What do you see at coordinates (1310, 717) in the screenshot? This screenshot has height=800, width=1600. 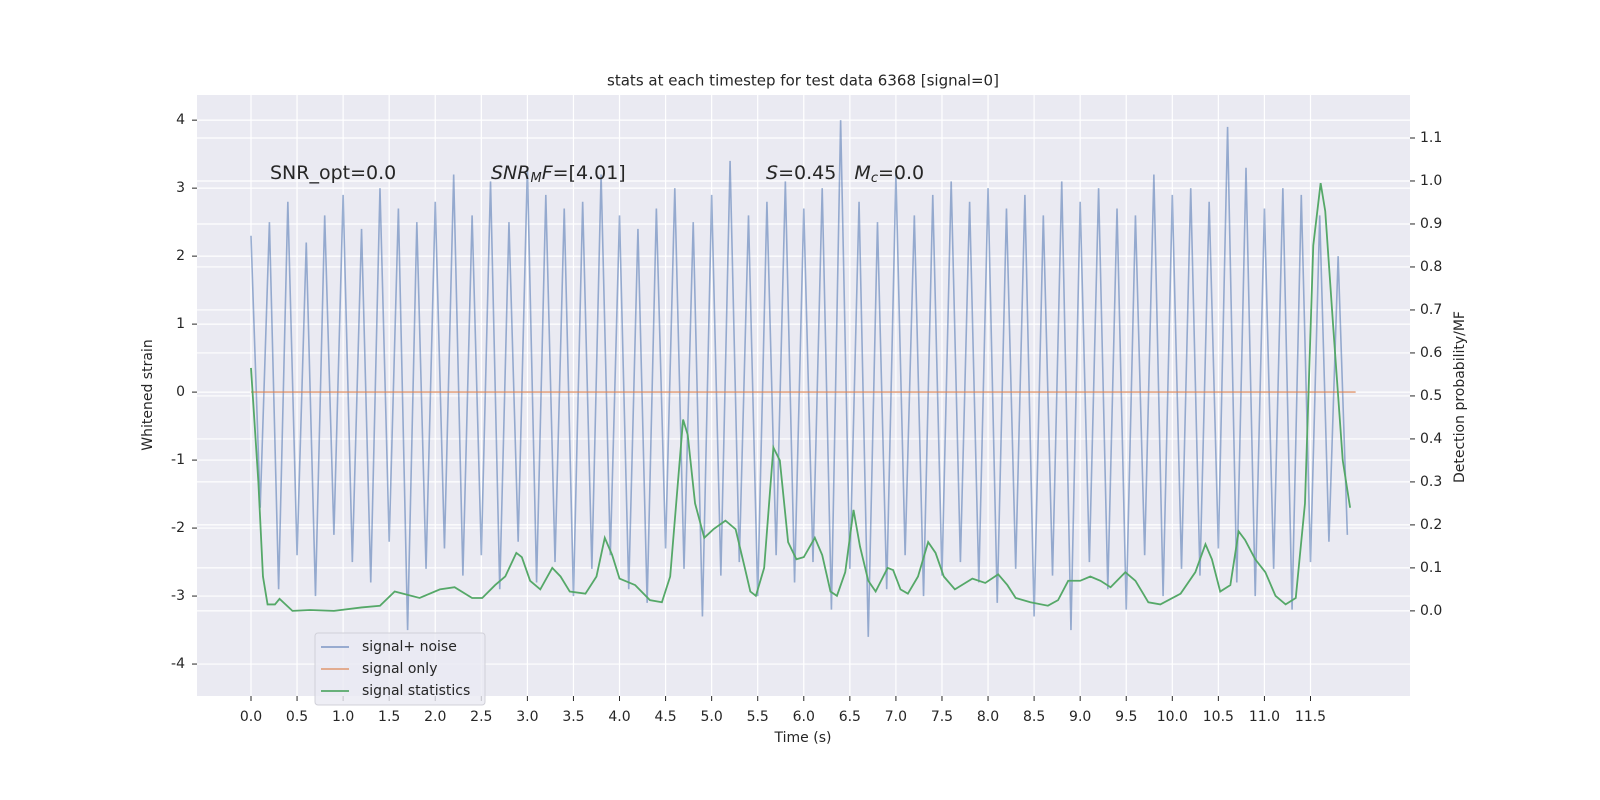 I see `x-tick-label: 11.5` at bounding box center [1310, 717].